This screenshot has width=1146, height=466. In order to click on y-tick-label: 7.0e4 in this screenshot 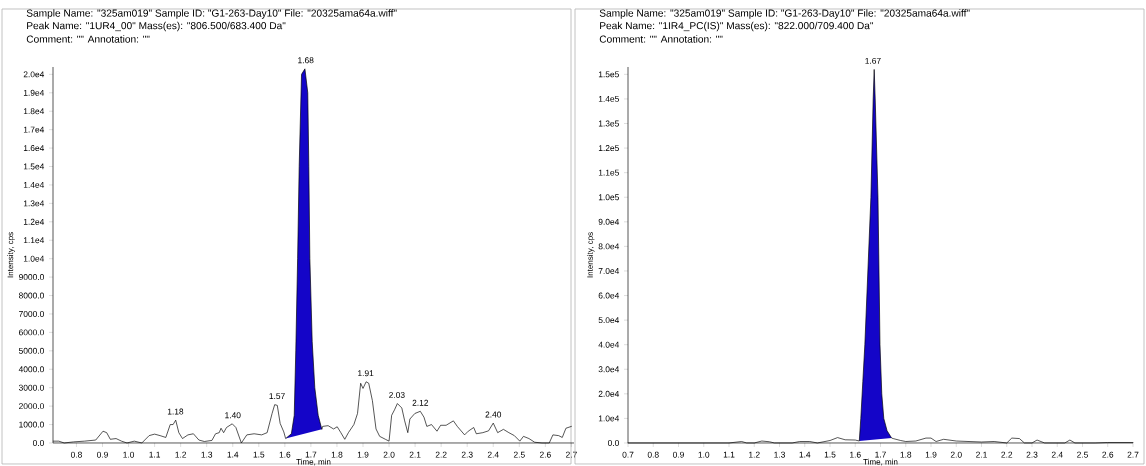, I will do `click(609, 270)`.